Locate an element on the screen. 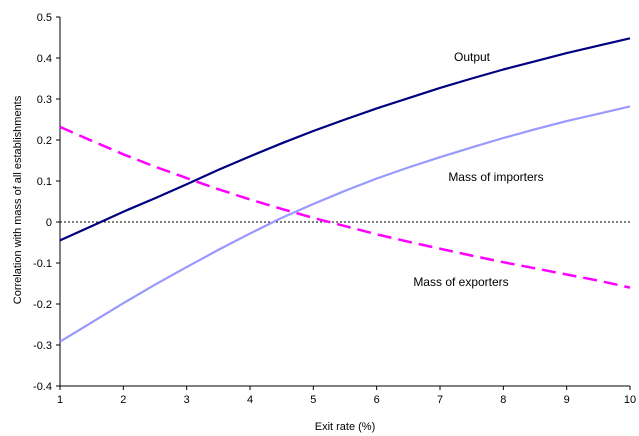 The image size is (639, 436). y-tick-label: 0.4 is located at coordinates (44, 59).